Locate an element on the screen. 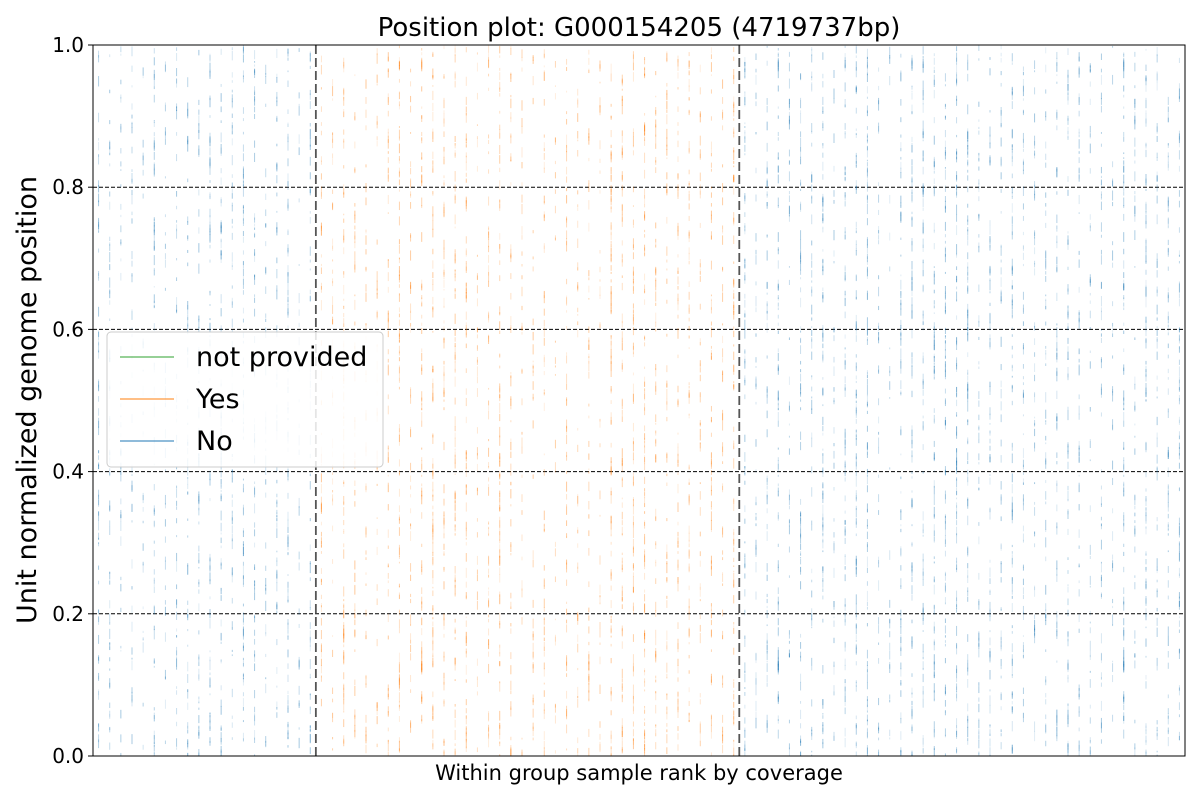 Image resolution: width=1200 pixels, height=800 pixels. chart-title: Position plot: G000154205 (4719737bp) is located at coordinates (639, 28).